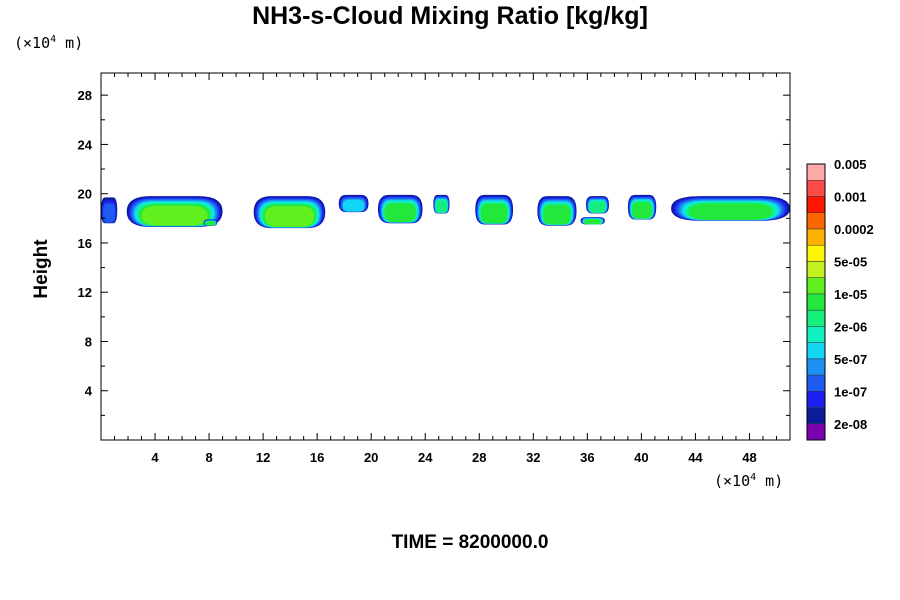 Image resolution: width=900 pixels, height=600 pixels. I want to click on colorbar-label: 5e-07, so click(850, 359).